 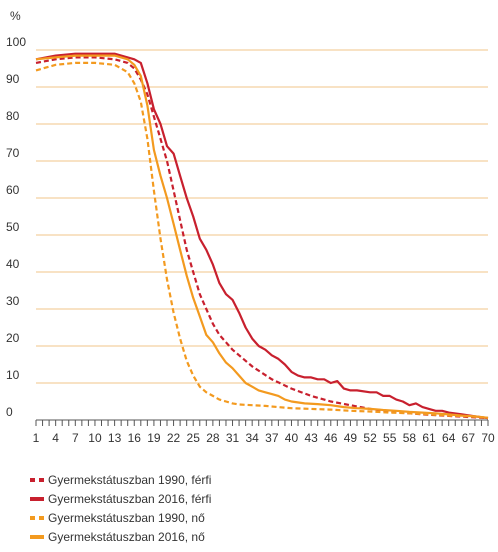 What do you see at coordinates (13, 375) in the screenshot?
I see `y-tick-label: 10` at bounding box center [13, 375].